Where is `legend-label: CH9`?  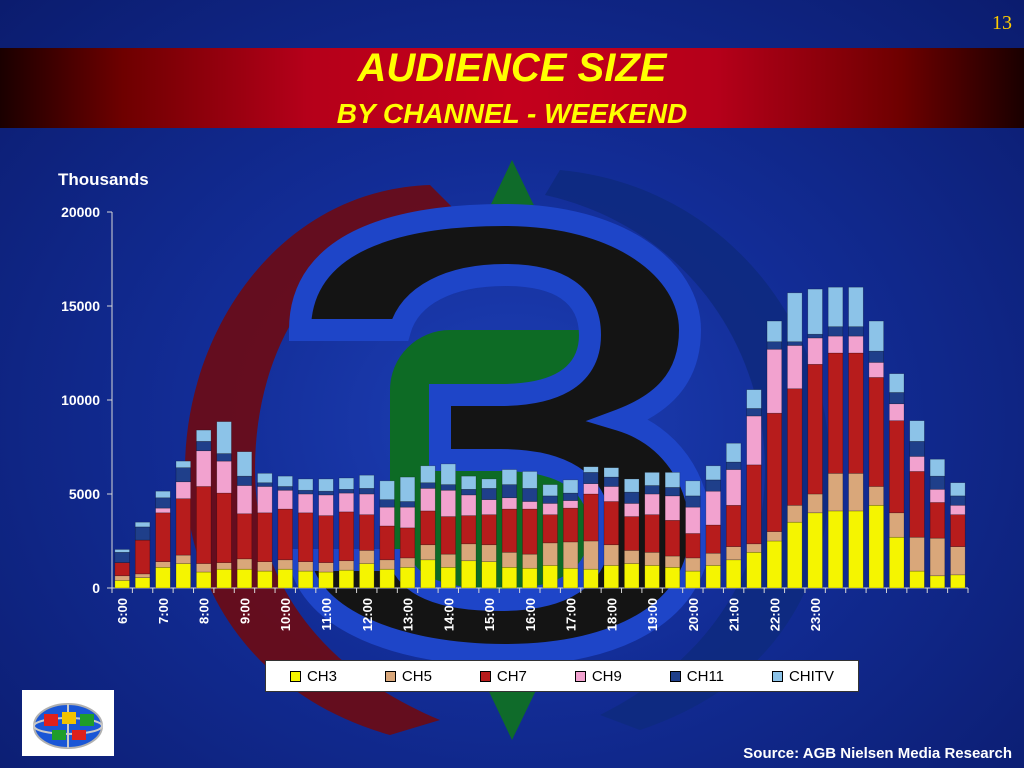 legend-label: CH9 is located at coordinates (606, 676).